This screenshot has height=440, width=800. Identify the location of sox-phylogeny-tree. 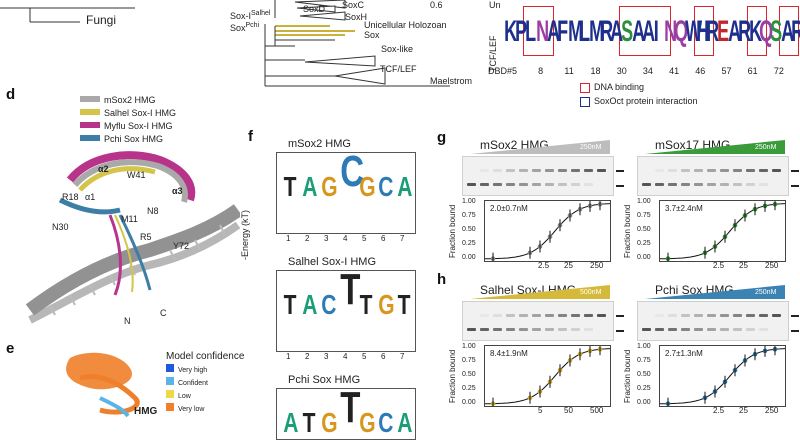
(357, 43).